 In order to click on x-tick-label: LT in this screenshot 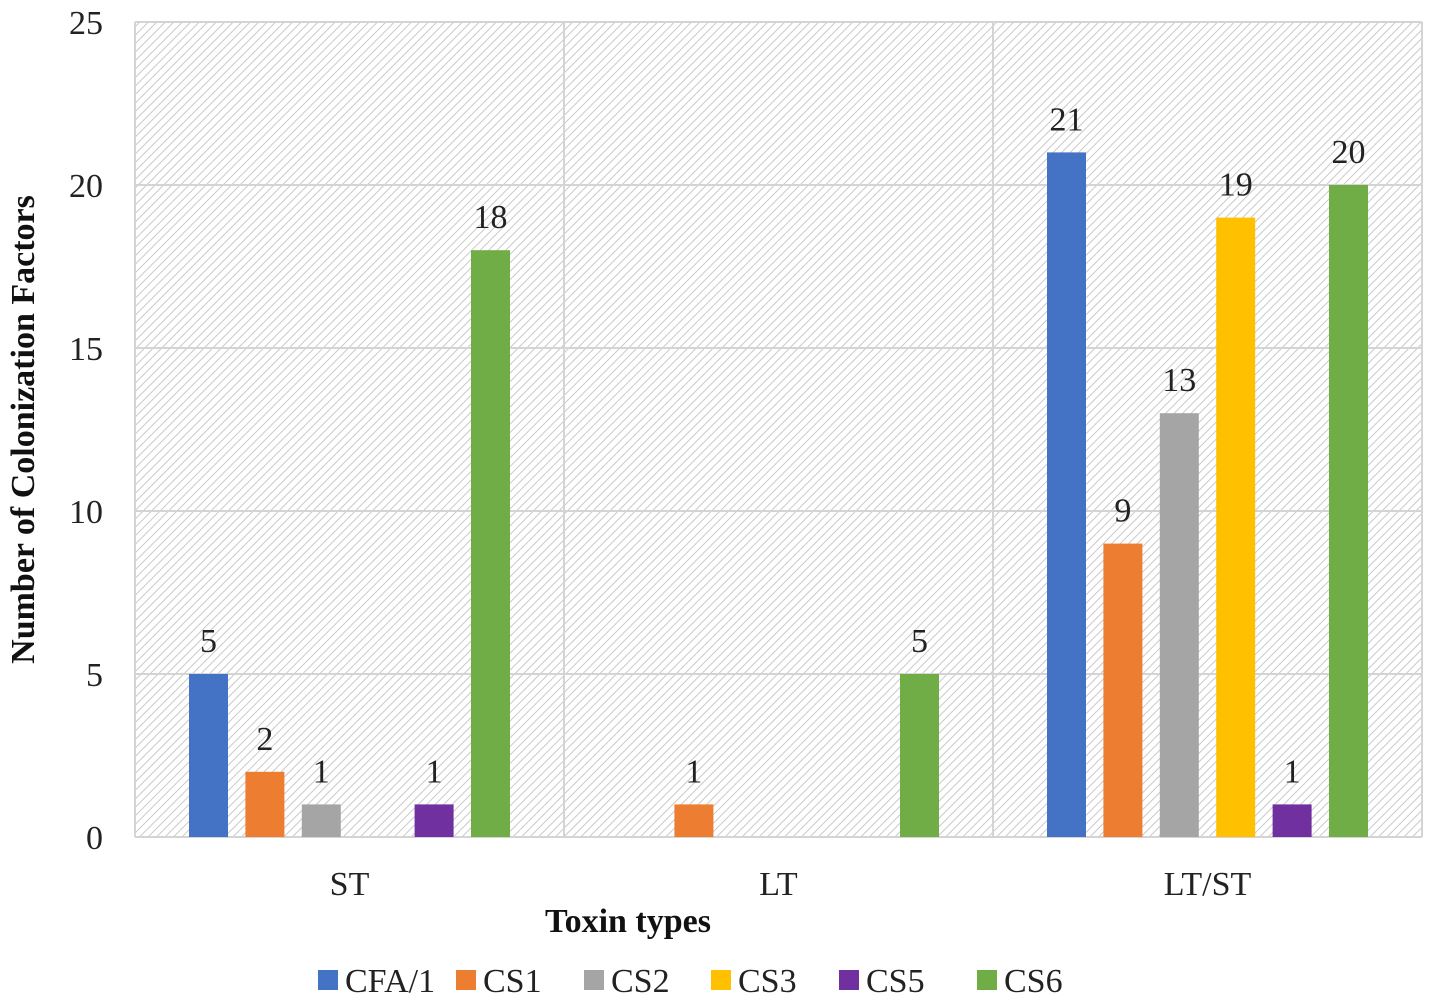, I will do `click(778, 884)`.